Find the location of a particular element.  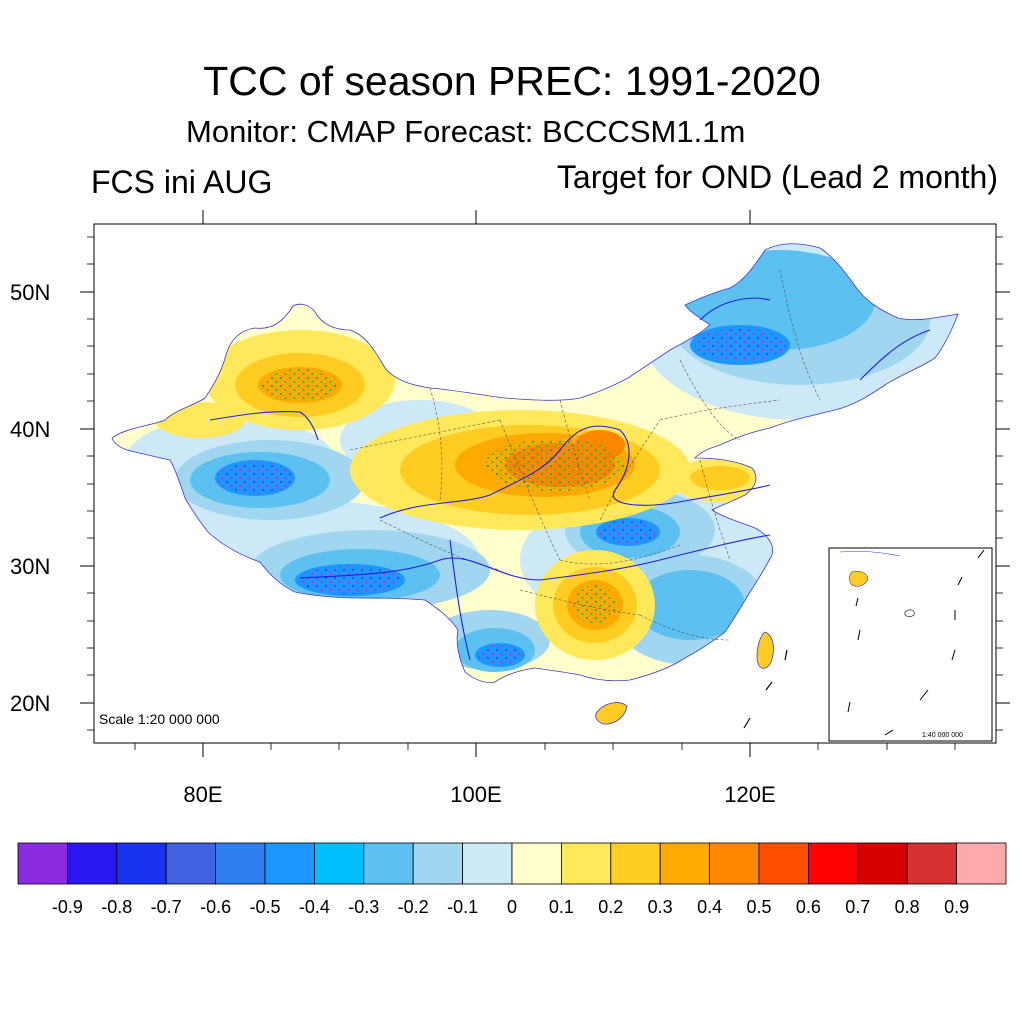

colorbar-tick-label: 0.5 is located at coordinates (759, 907).